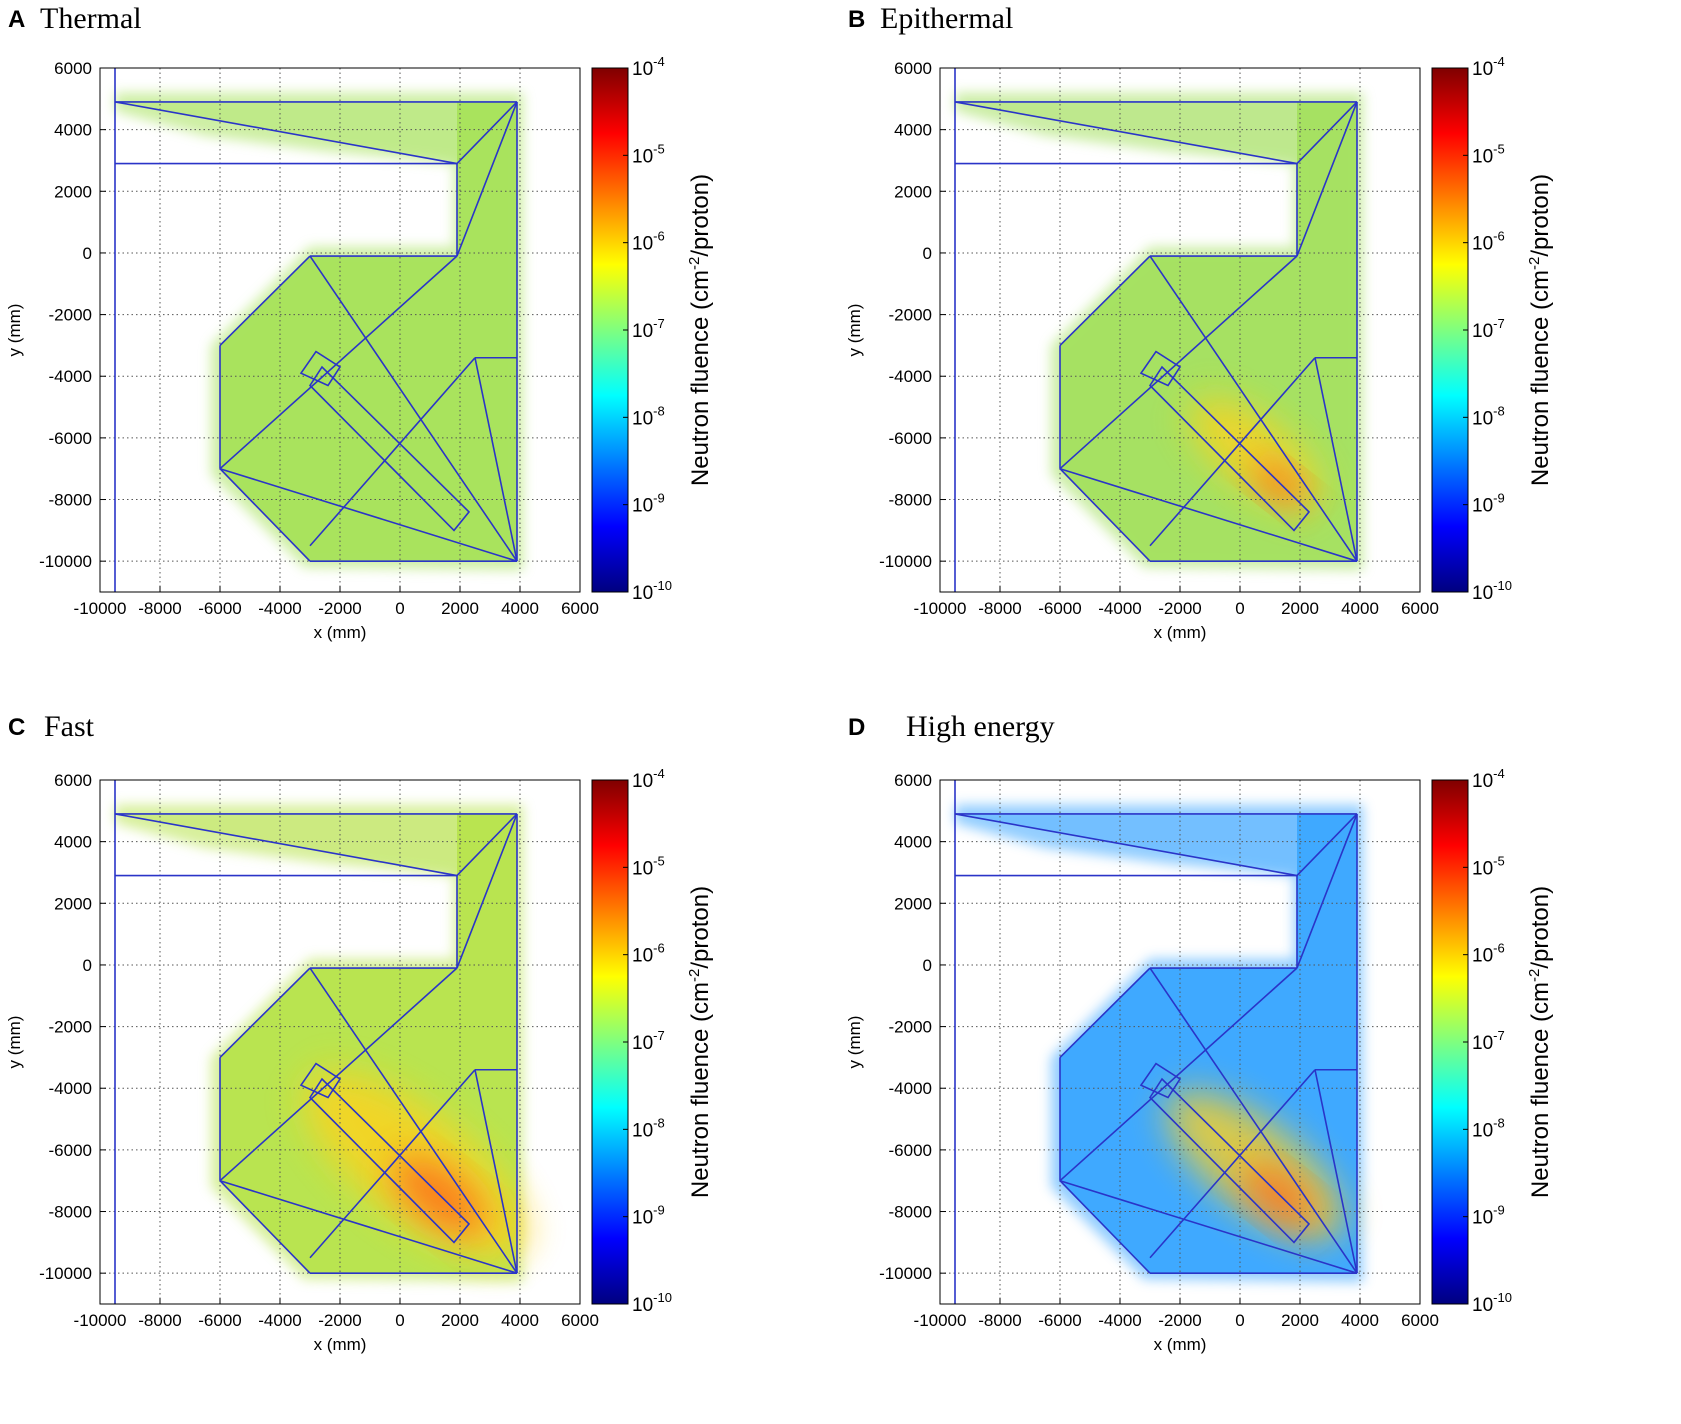  I want to click on fluence-body, so click(368, 331).